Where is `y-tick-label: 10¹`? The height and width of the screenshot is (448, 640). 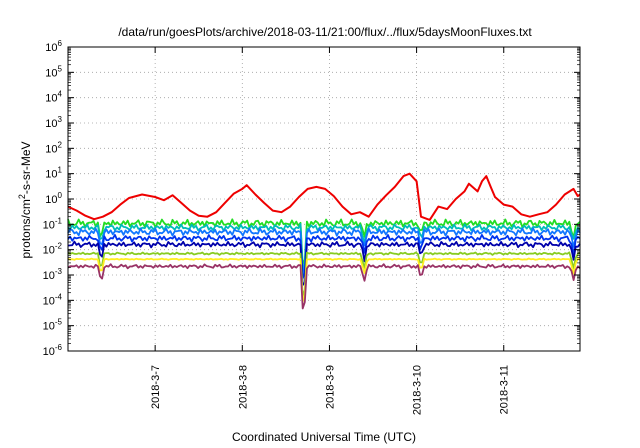 y-tick-label: 10¹ is located at coordinates (53, 173).